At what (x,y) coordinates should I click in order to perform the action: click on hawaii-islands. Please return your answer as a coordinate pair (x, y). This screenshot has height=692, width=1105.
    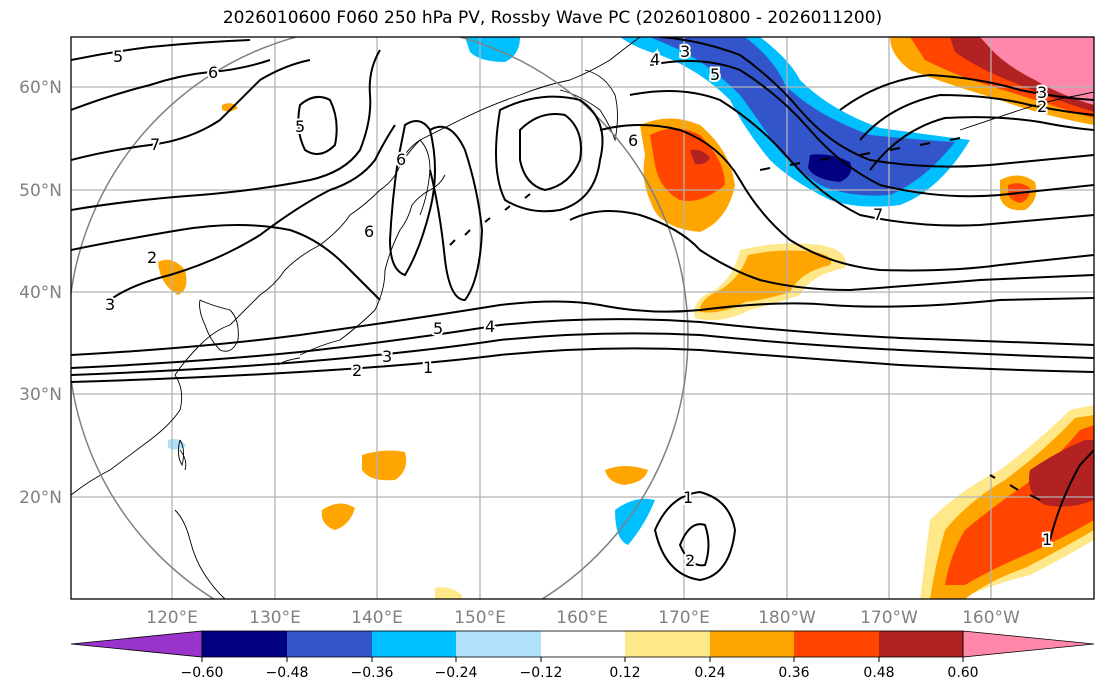
    Looking at the image, I should click on (1015, 487).